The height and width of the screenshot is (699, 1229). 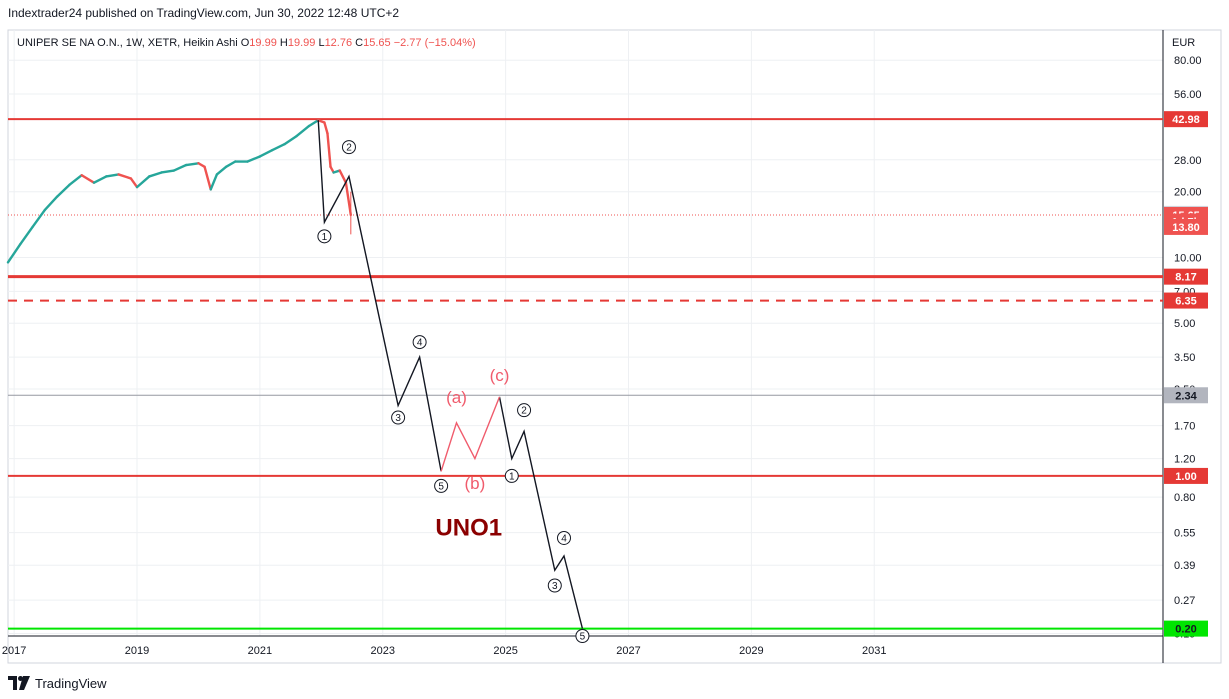 I want to click on level-badge: 42.98, so click(x=1186, y=120).